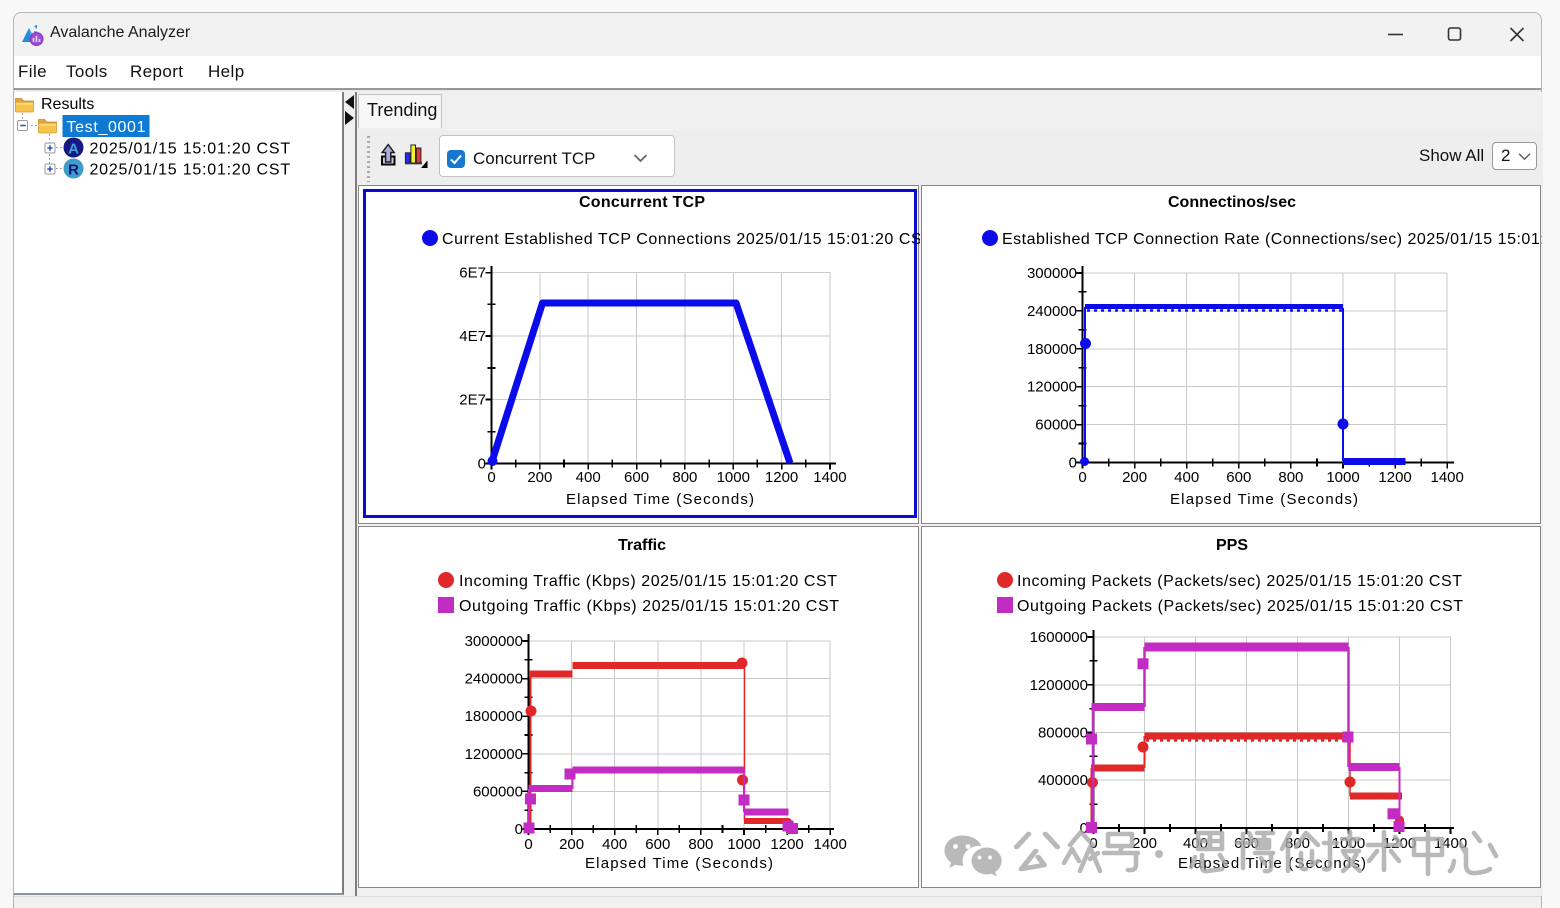 The image size is (1560, 908). Describe the element at coordinates (1052, 311) in the screenshot. I see `svg-text: 240000` at that location.